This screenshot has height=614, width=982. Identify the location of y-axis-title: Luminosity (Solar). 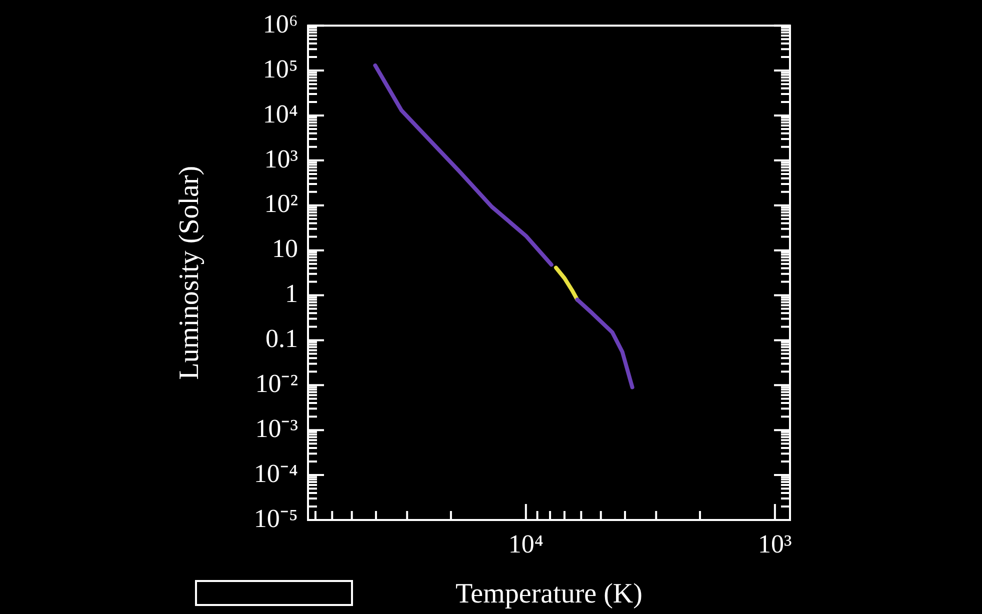
(190, 273).